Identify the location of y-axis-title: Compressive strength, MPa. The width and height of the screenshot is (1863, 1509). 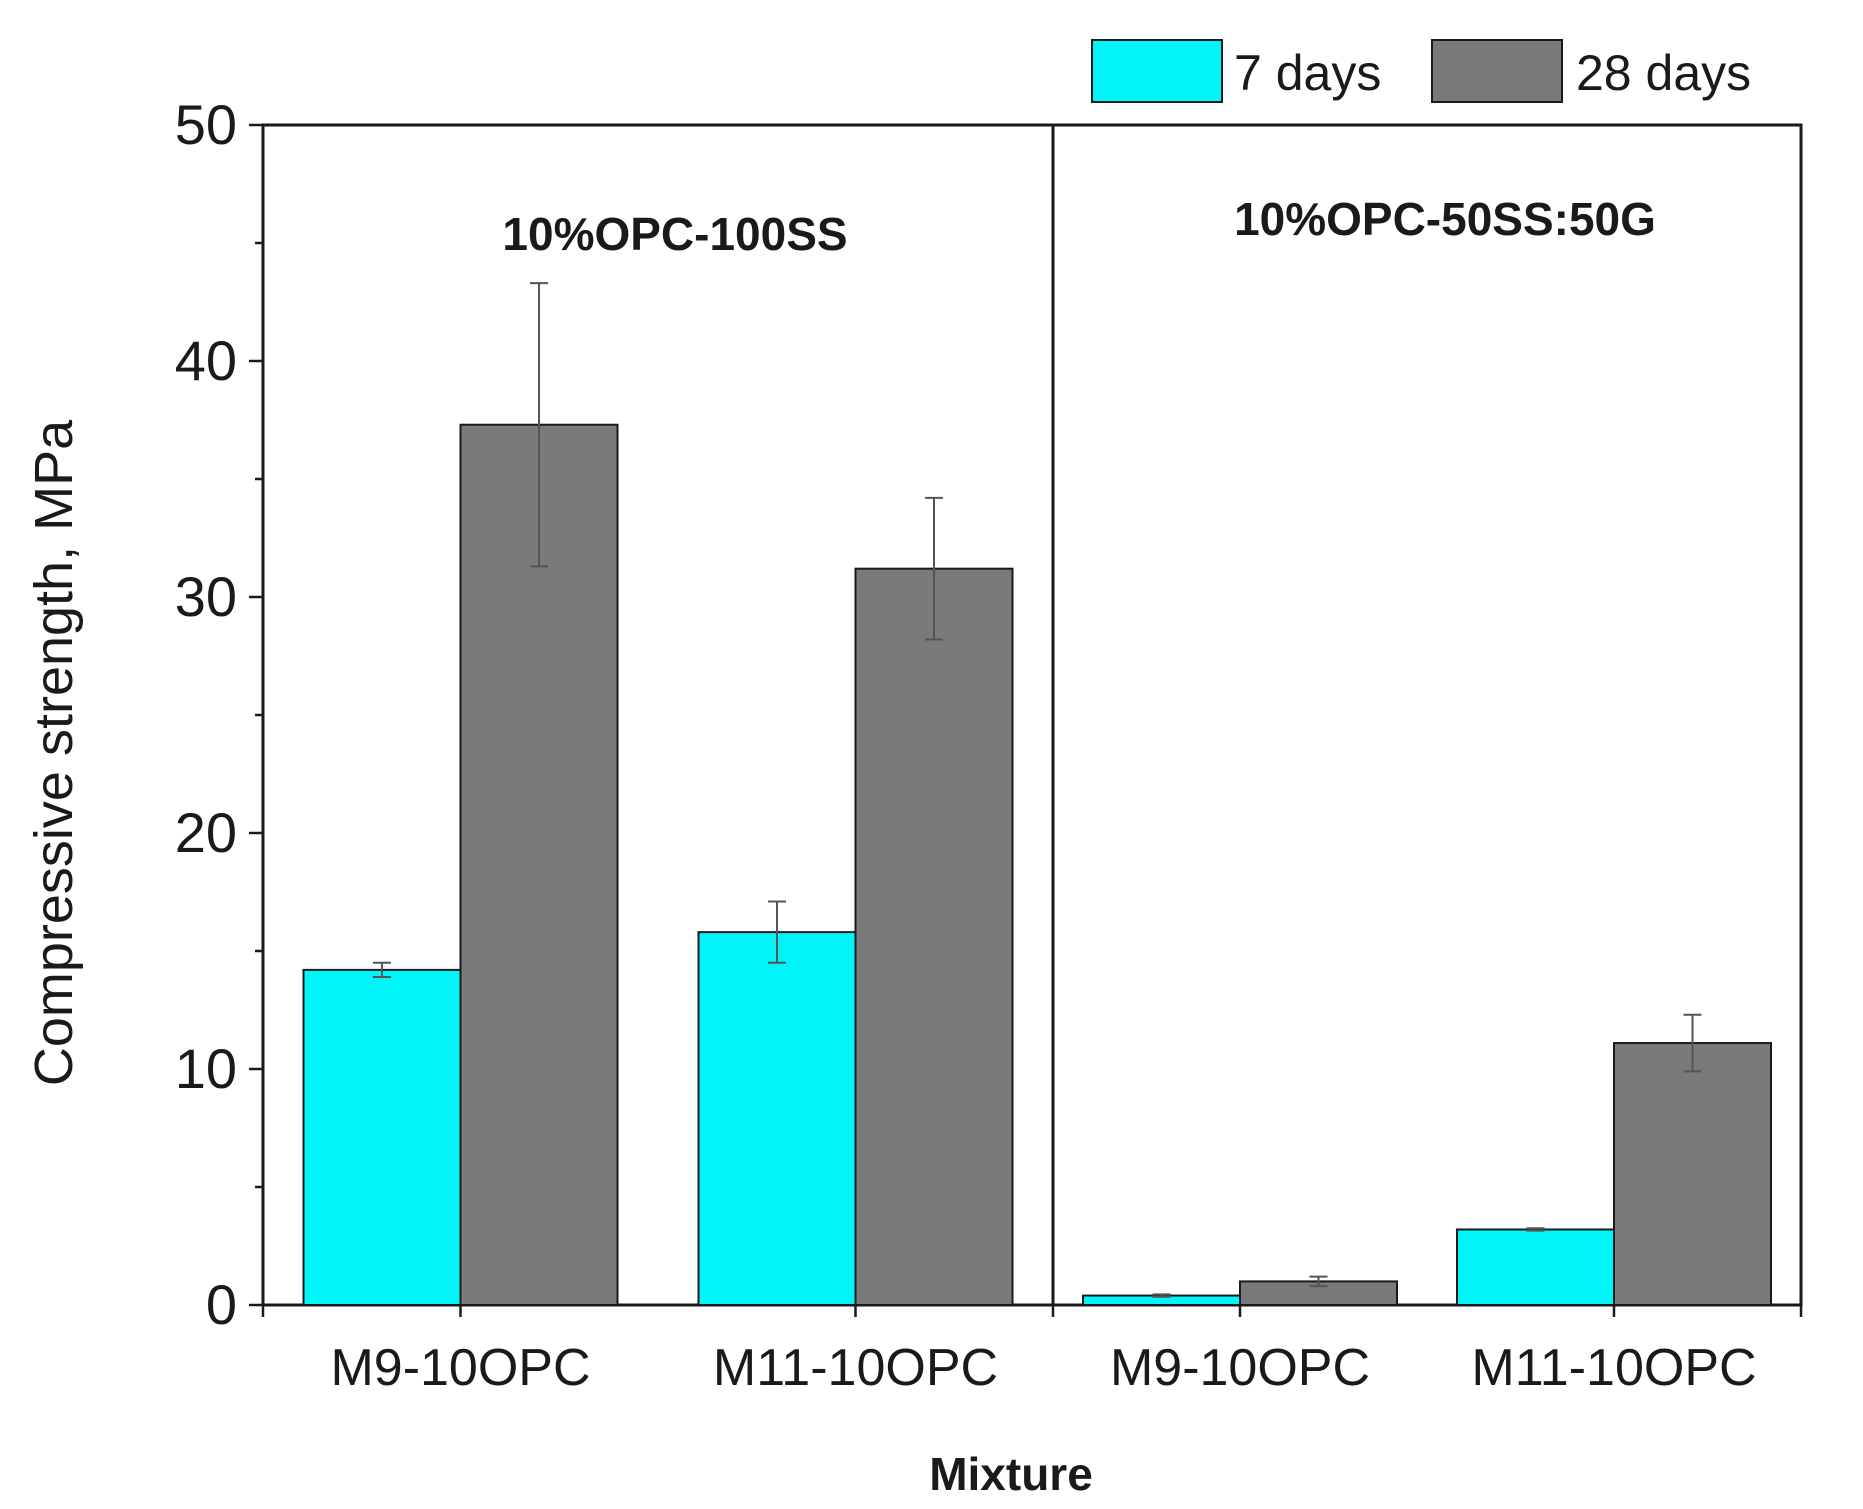
(54, 752).